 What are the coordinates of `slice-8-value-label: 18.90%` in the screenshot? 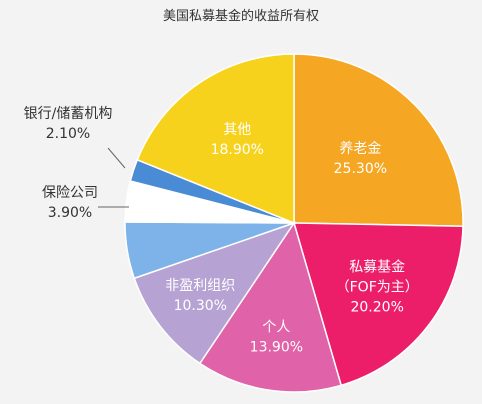 It's located at (237, 150).